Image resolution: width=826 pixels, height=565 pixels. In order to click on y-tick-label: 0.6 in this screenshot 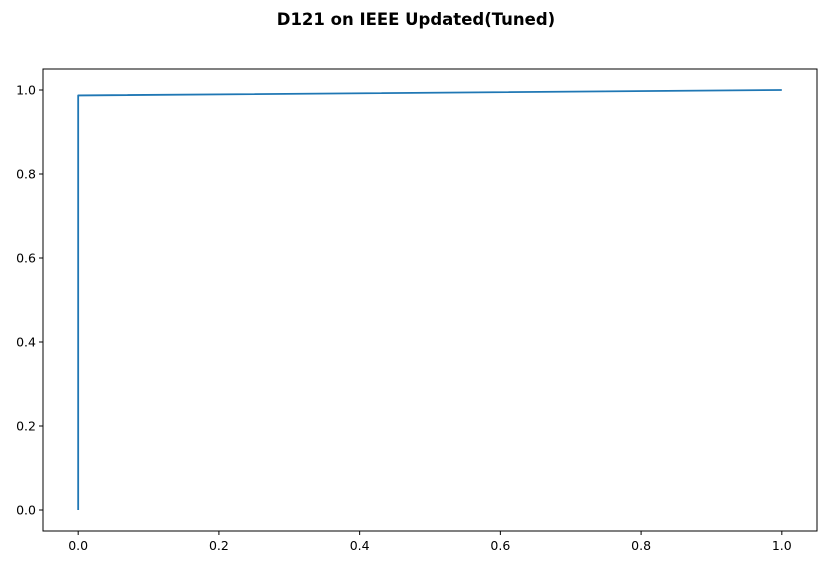, I will do `click(26, 258)`.